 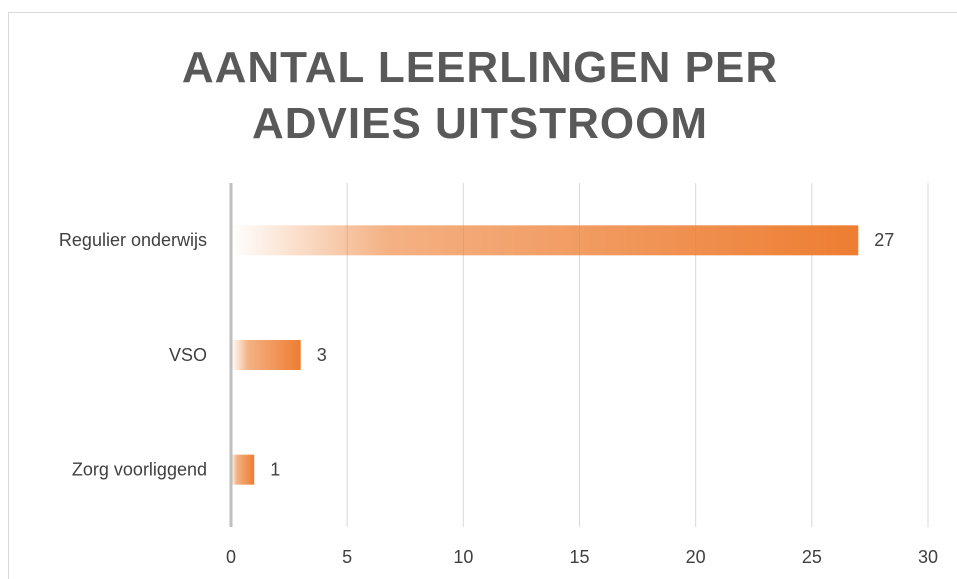 What do you see at coordinates (696, 557) in the screenshot?
I see `x-tick-label: 20` at bounding box center [696, 557].